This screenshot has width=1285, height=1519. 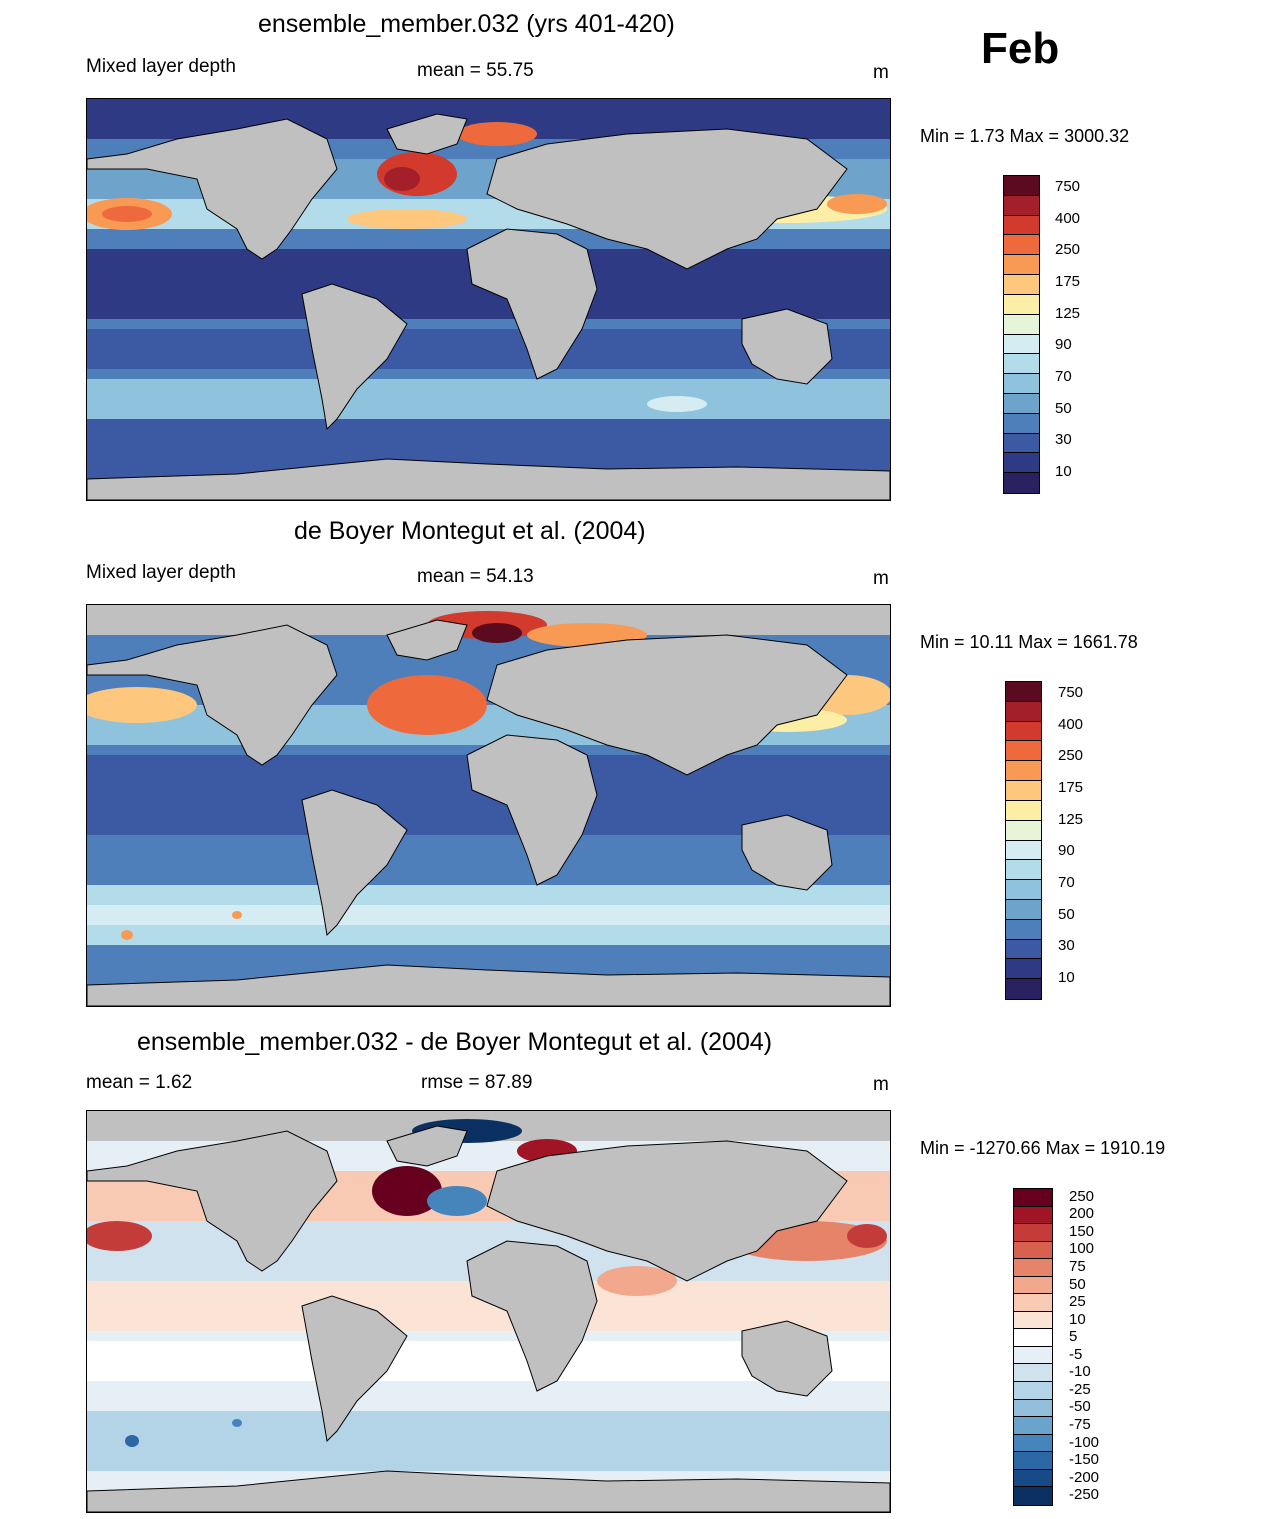 I want to click on colorbar-tick-label: 25, so click(x=1077, y=1302).